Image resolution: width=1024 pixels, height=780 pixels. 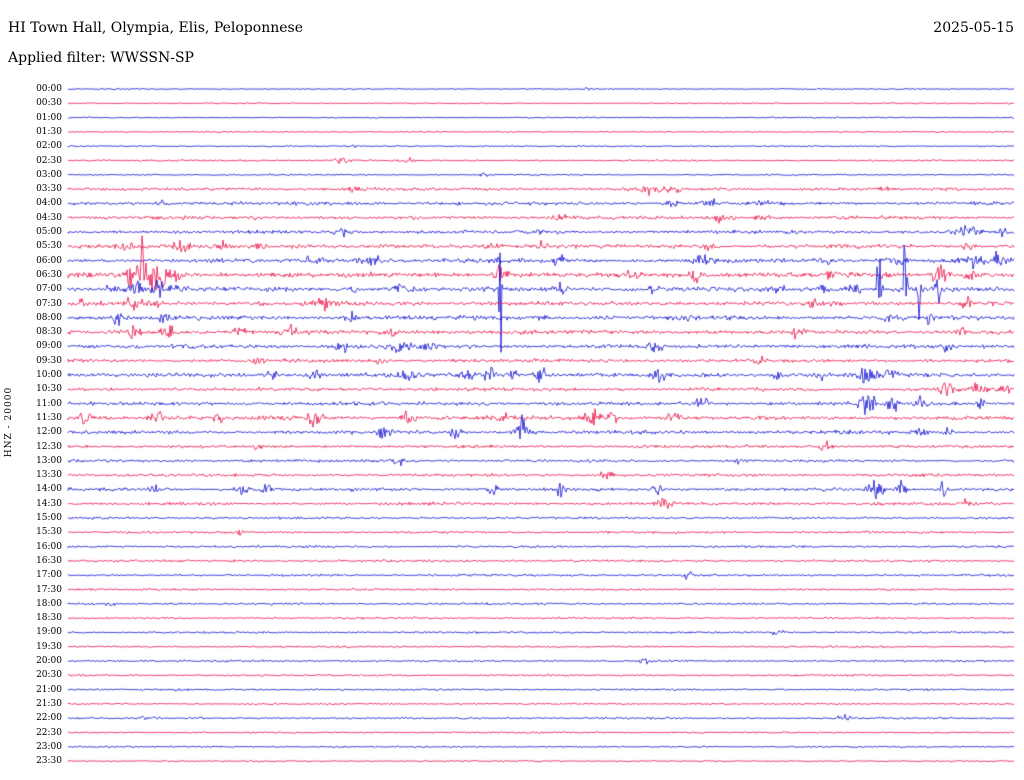 I want to click on time-label: 06:00, so click(x=49, y=260).